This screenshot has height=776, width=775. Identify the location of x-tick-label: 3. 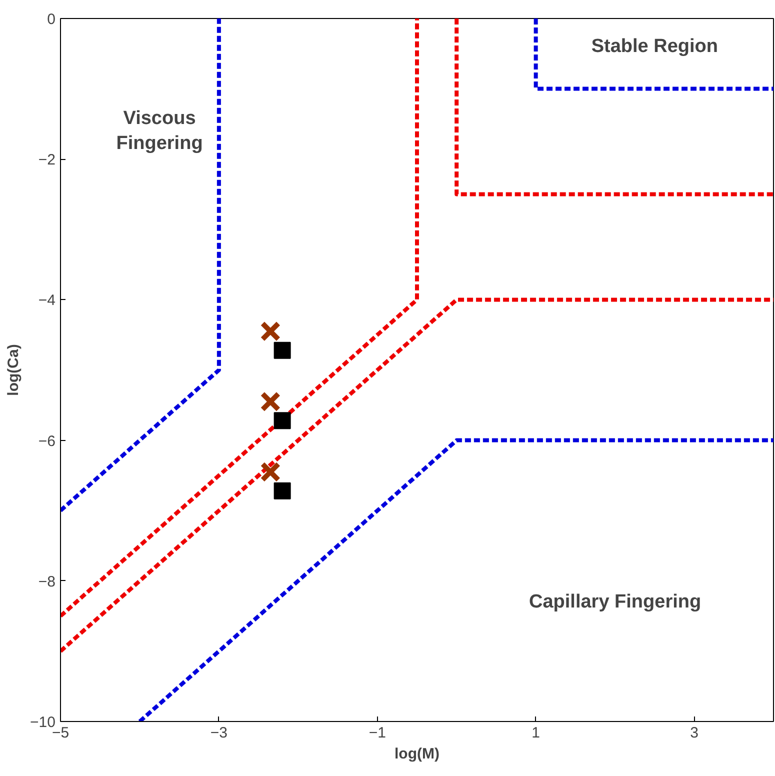
(694, 733).